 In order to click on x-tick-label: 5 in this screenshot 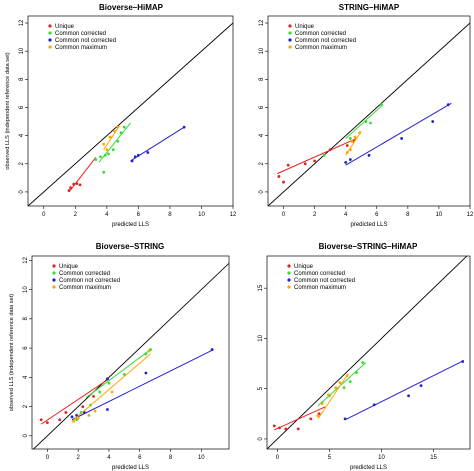, I will do `click(330, 458)`.